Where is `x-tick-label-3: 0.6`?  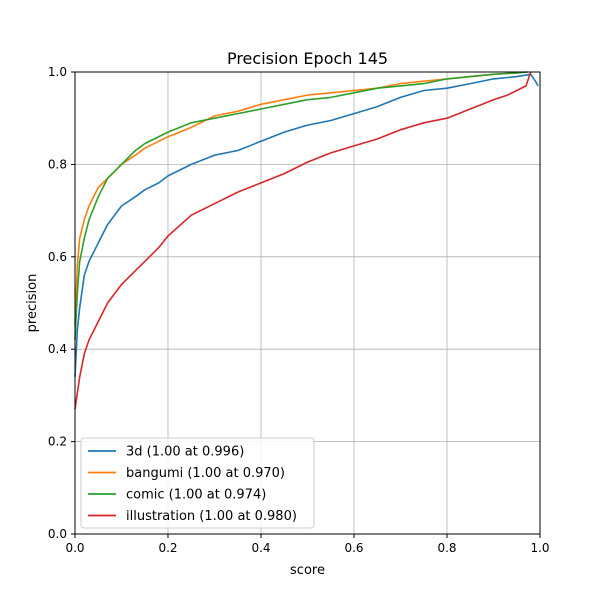
x-tick-label-3: 0.6 is located at coordinates (353, 548).